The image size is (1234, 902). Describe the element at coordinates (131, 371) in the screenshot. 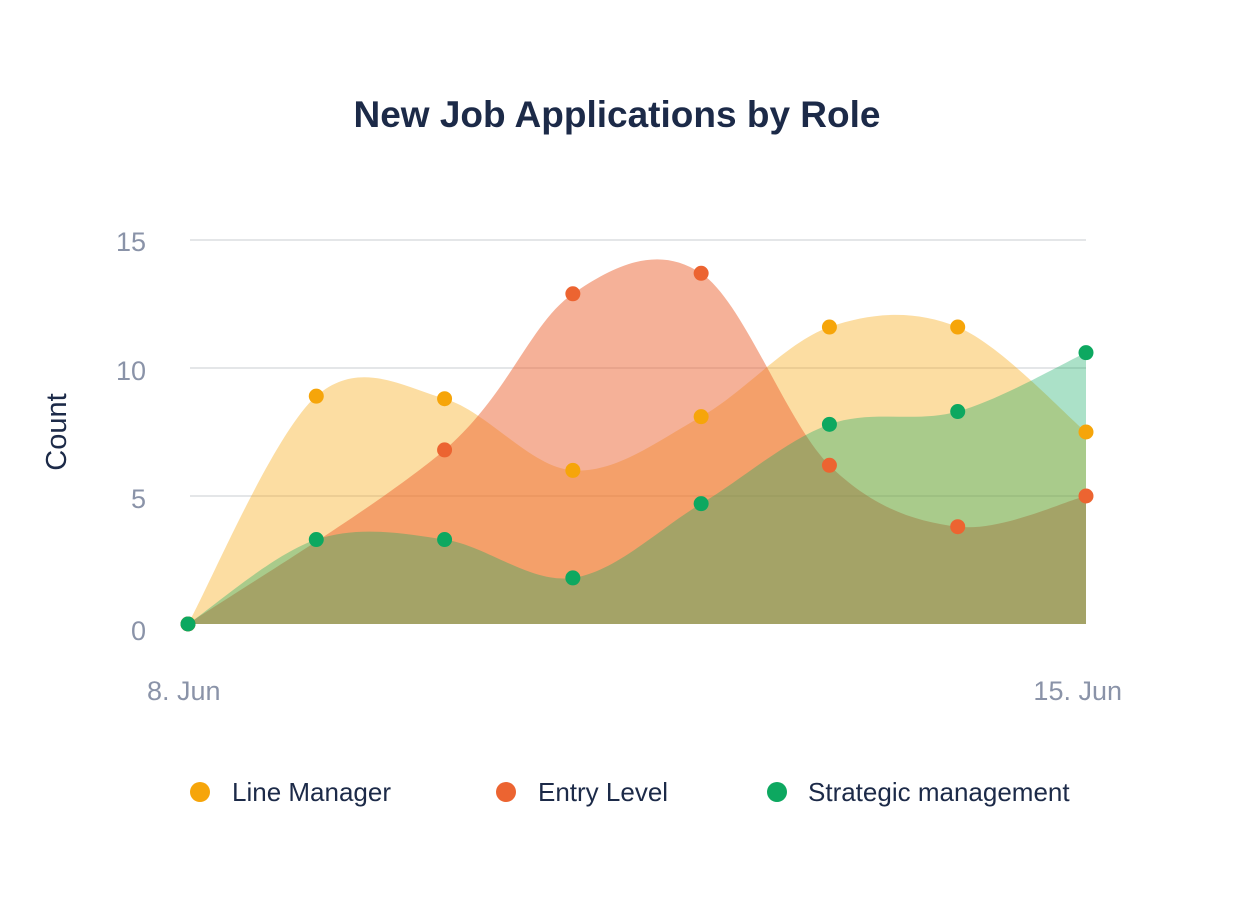

I see `y-tick-label-10: 10` at that location.